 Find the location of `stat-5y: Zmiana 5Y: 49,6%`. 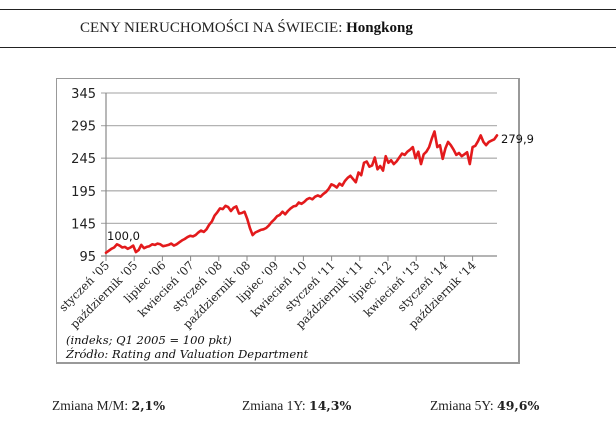

stat-5y: Zmiana 5Y: 49,6% is located at coordinates (484, 406).